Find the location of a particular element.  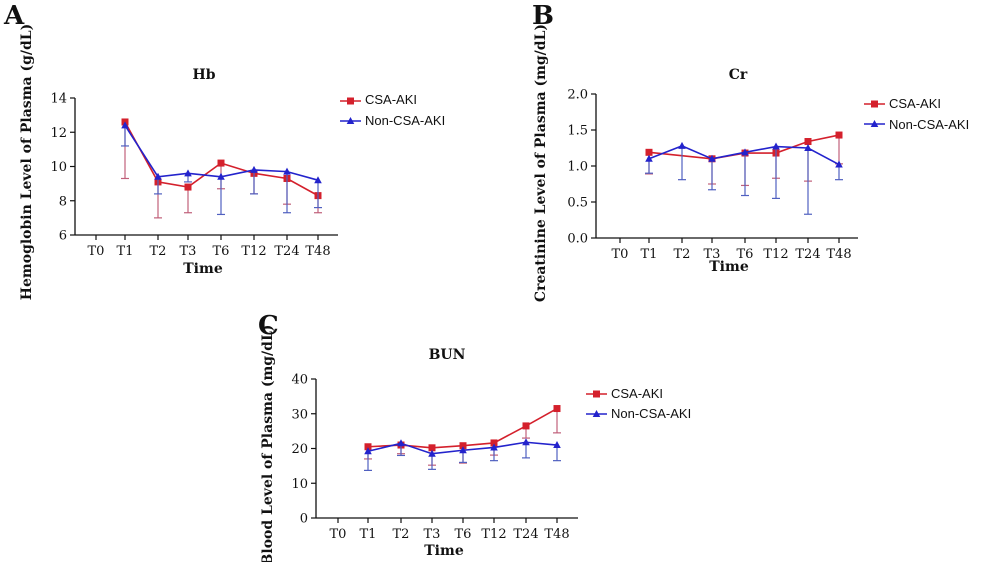

panel-c-plot: 0 10 20 30 40 T0 T1 T2 T3 T6 T12 T24 T48 is located at coordinates (434, 457).